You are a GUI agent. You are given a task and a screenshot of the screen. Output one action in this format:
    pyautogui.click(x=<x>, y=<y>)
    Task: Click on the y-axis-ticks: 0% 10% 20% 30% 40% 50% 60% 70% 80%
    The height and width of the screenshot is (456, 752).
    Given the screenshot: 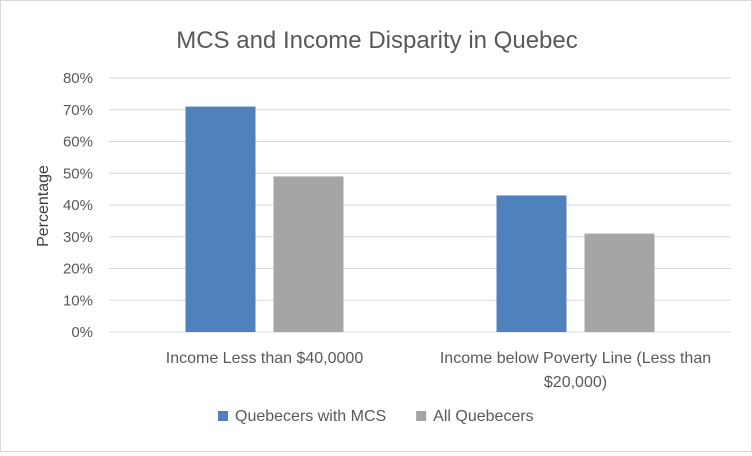 What is the action you would take?
    pyautogui.click(x=78, y=205)
    